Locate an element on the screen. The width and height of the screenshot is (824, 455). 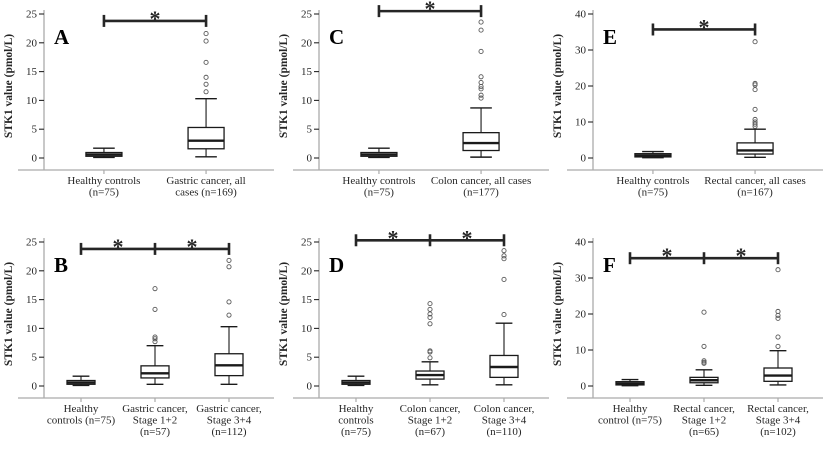
panel-letter: E is located at coordinates (610, 37).